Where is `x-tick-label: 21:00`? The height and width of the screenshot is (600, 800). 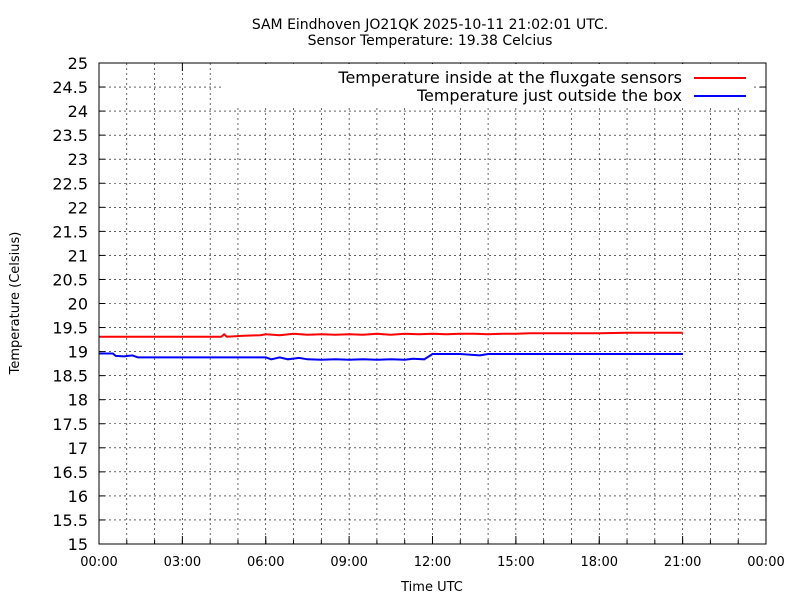
x-tick-label: 21:00 is located at coordinates (682, 562).